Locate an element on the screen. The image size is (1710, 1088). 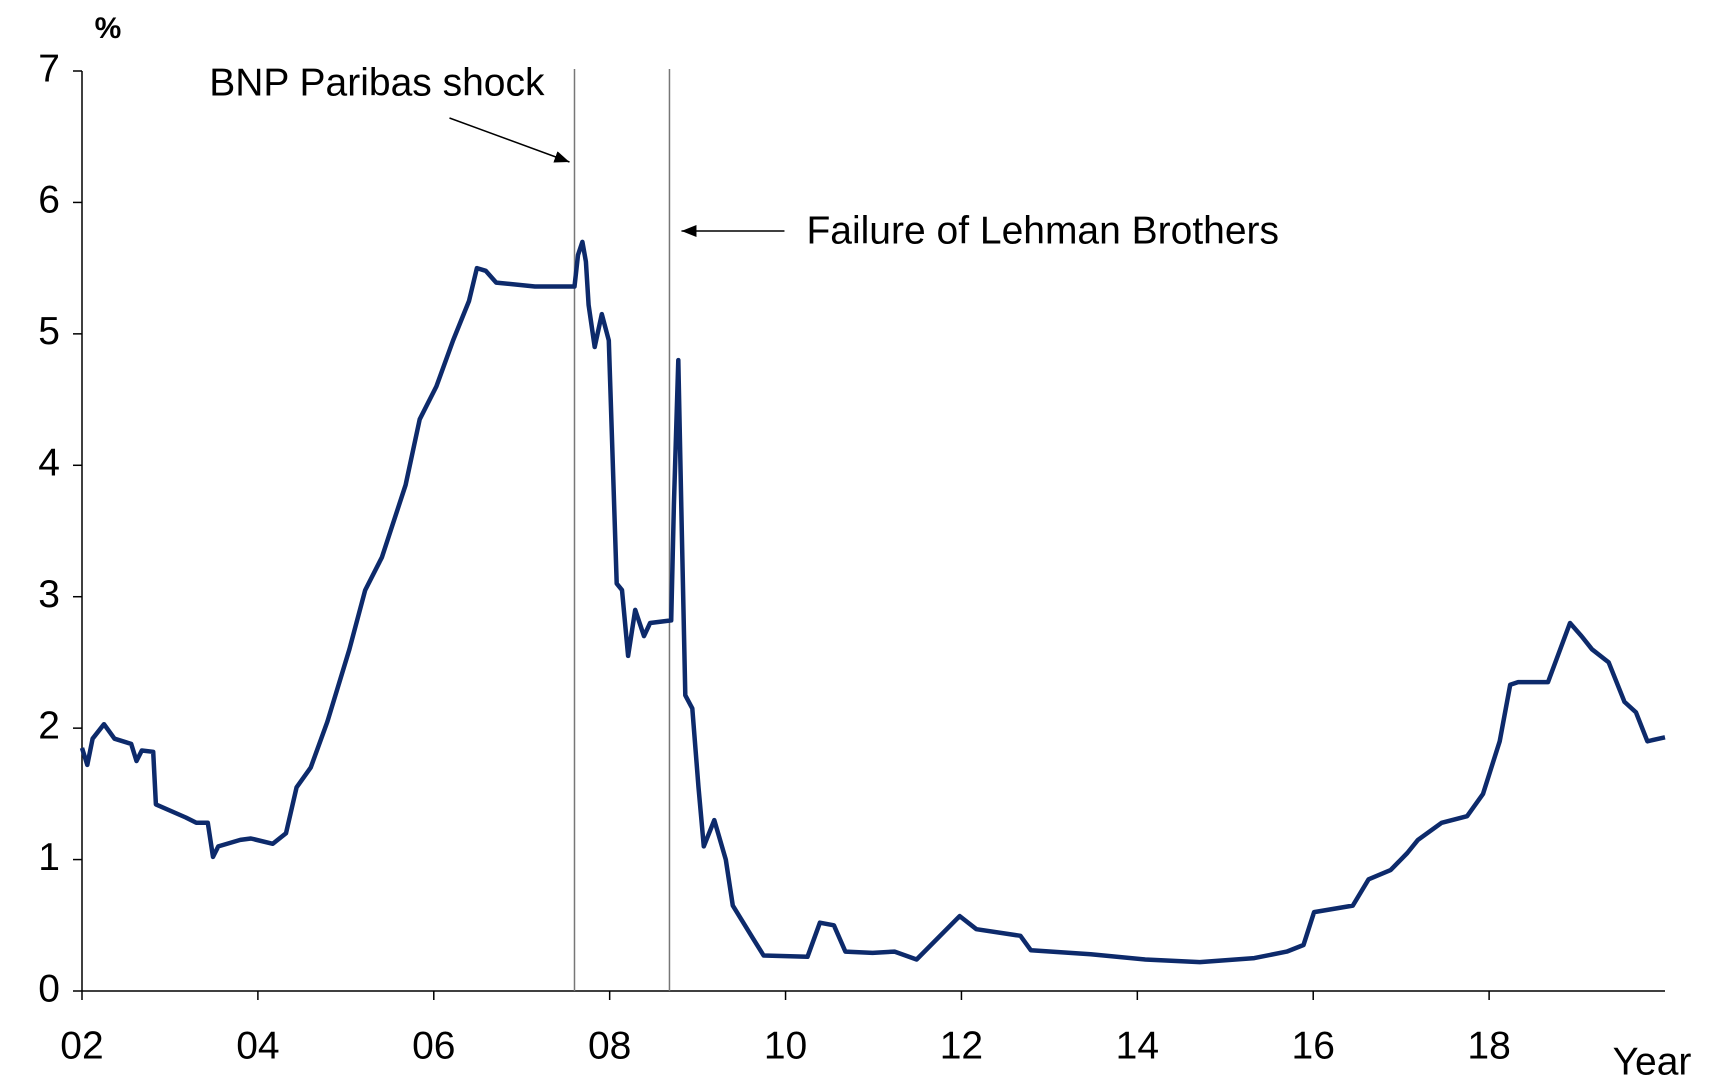
x-tick-label: 12 is located at coordinates (961, 1045).